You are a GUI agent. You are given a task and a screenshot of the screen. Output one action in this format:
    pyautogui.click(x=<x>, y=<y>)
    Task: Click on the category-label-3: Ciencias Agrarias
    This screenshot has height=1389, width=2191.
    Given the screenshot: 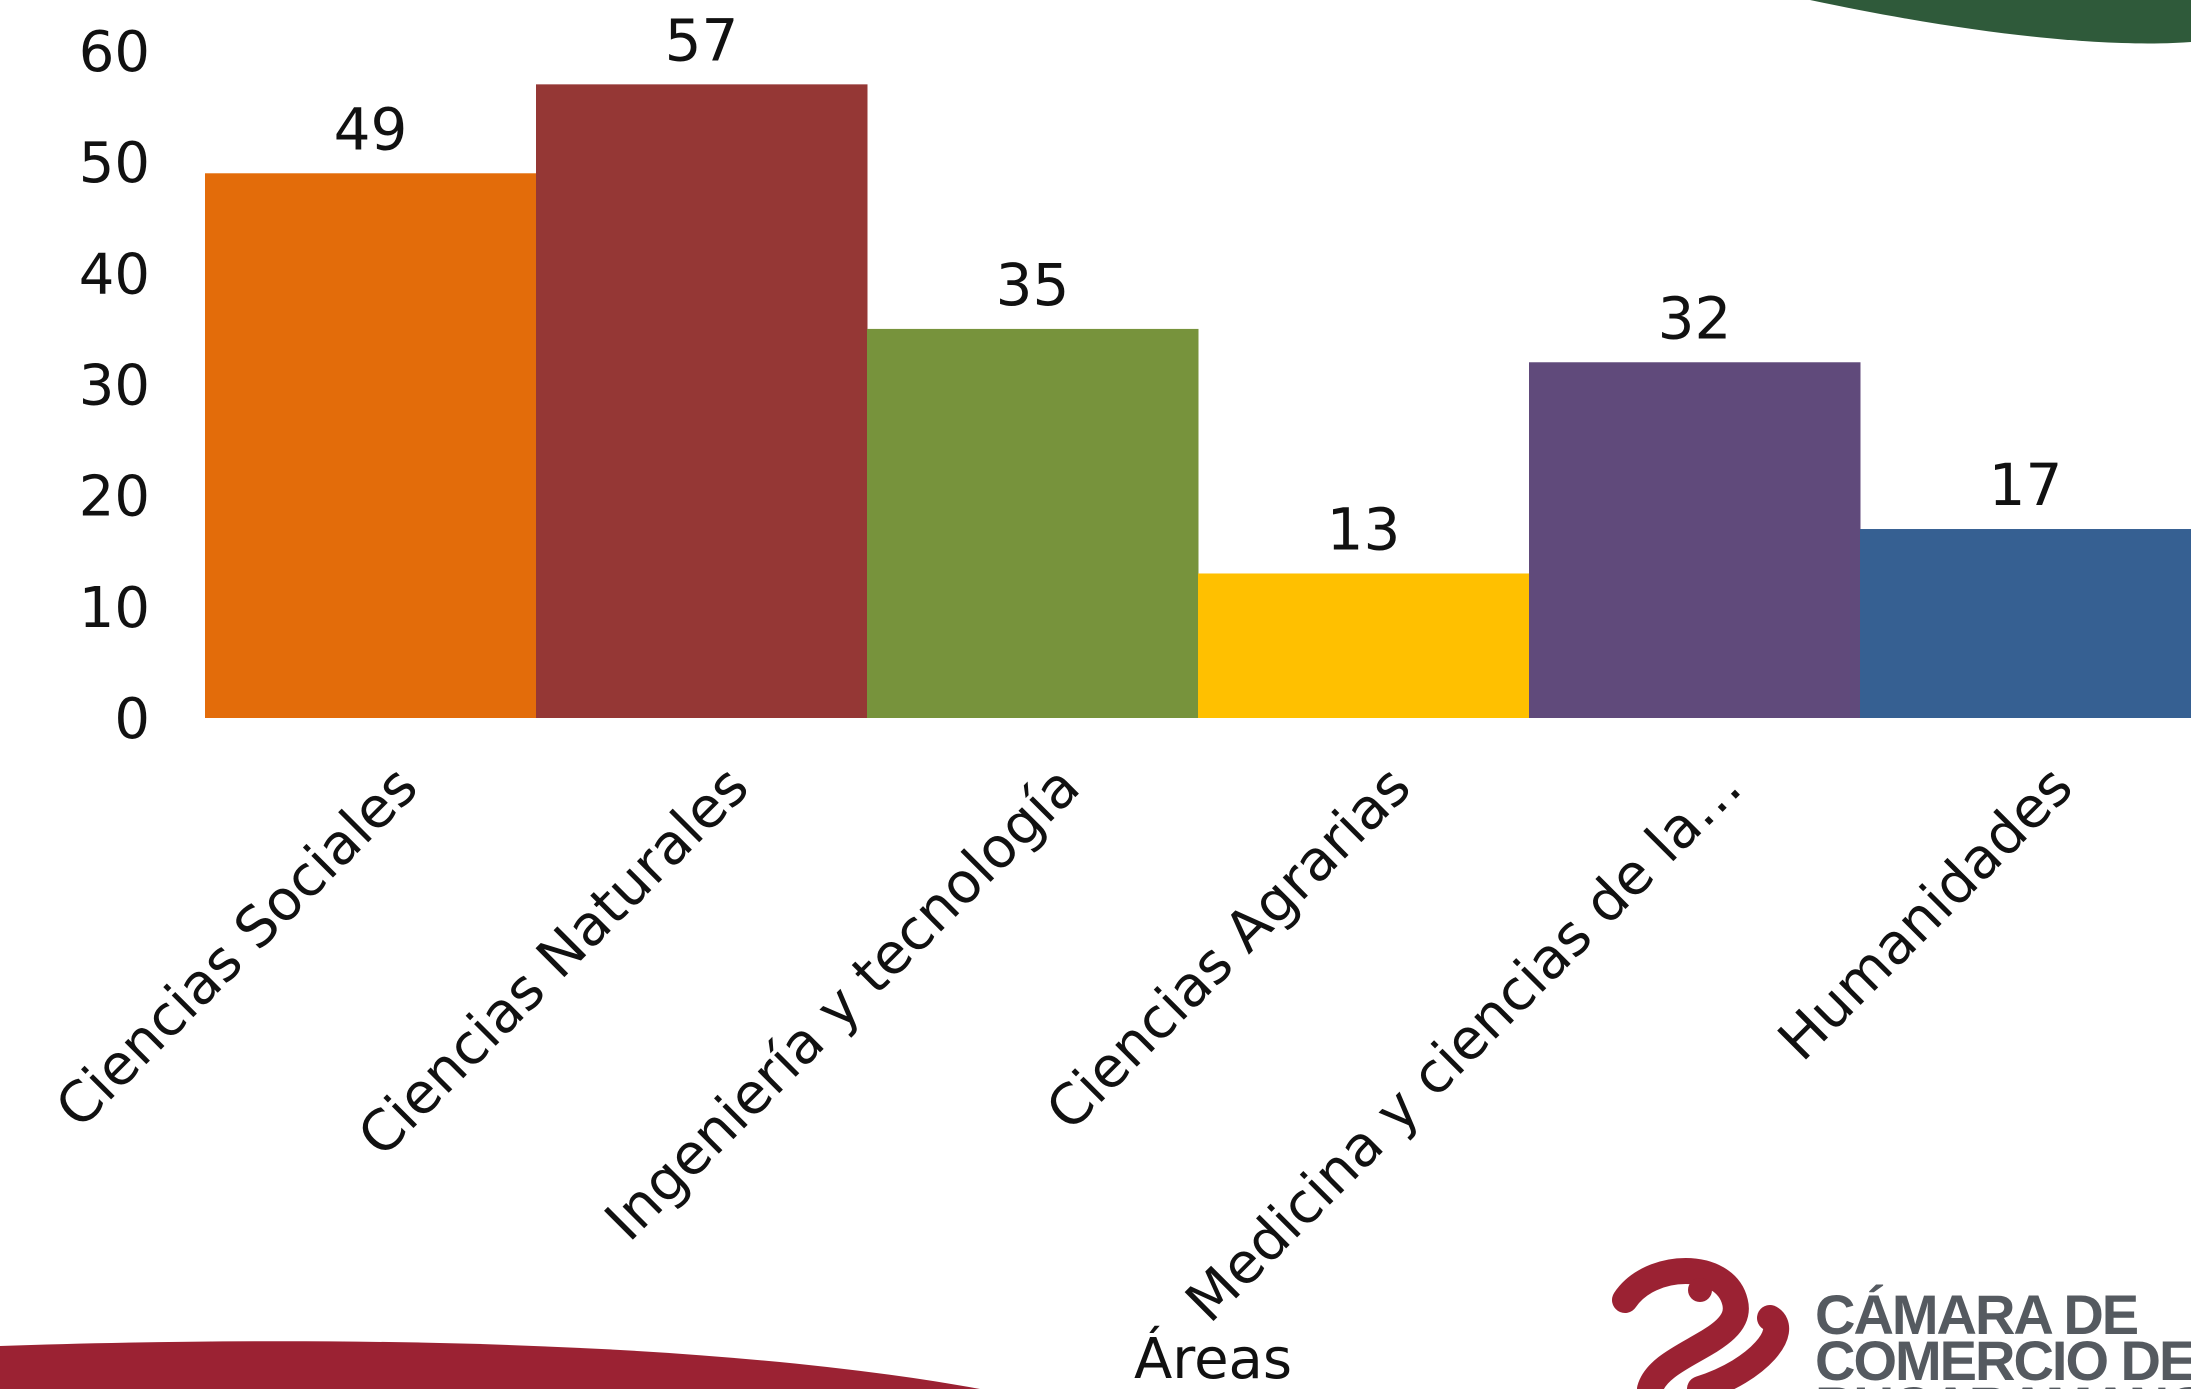 What is the action you would take?
    pyautogui.click(x=1228, y=948)
    